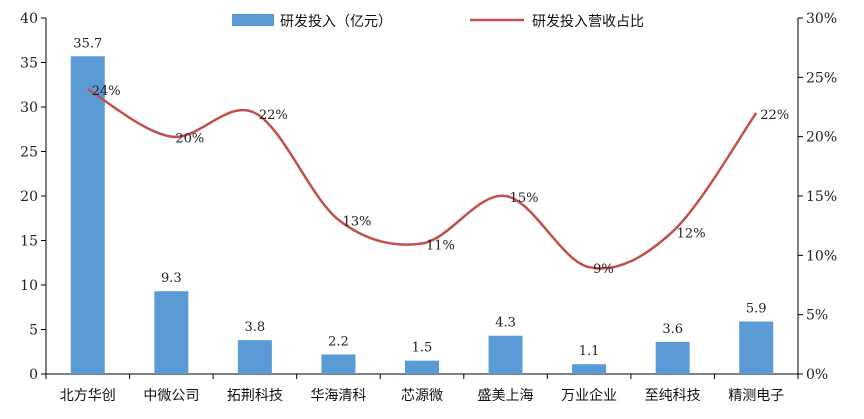 The width and height of the screenshot is (864, 419). I want to click on legend: 研发投入（亿元） 研发投入营收占比, so click(438, 22).